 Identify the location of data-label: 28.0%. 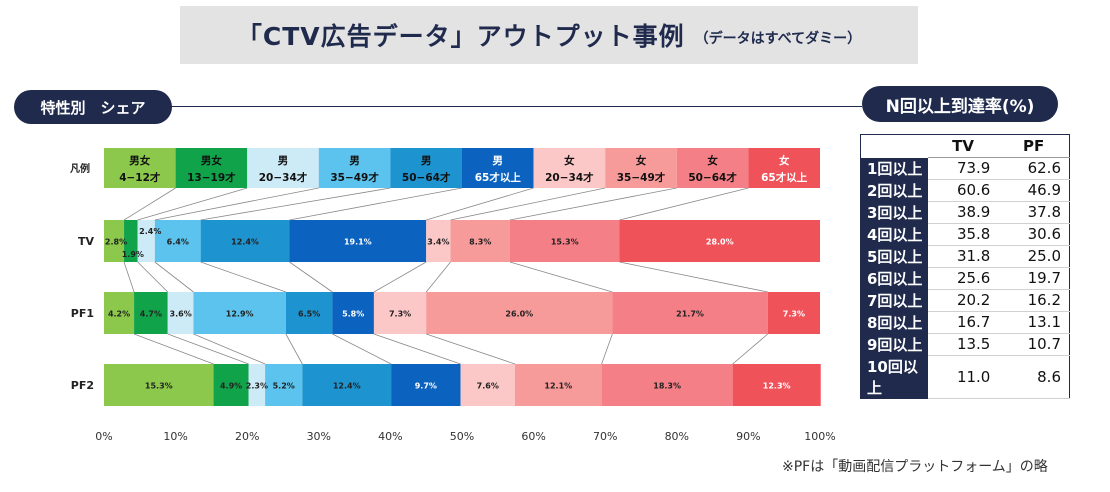
(720, 242).